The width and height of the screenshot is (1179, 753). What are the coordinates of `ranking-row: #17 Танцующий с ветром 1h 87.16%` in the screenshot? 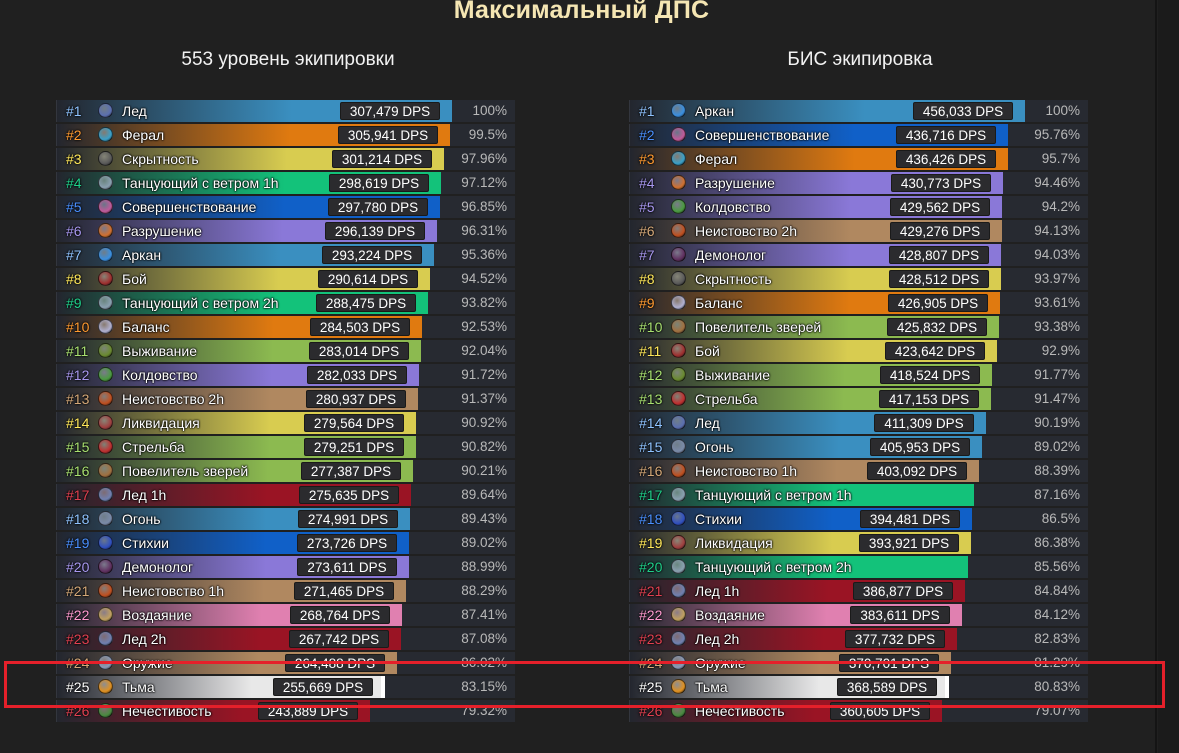 It's located at (858, 495).